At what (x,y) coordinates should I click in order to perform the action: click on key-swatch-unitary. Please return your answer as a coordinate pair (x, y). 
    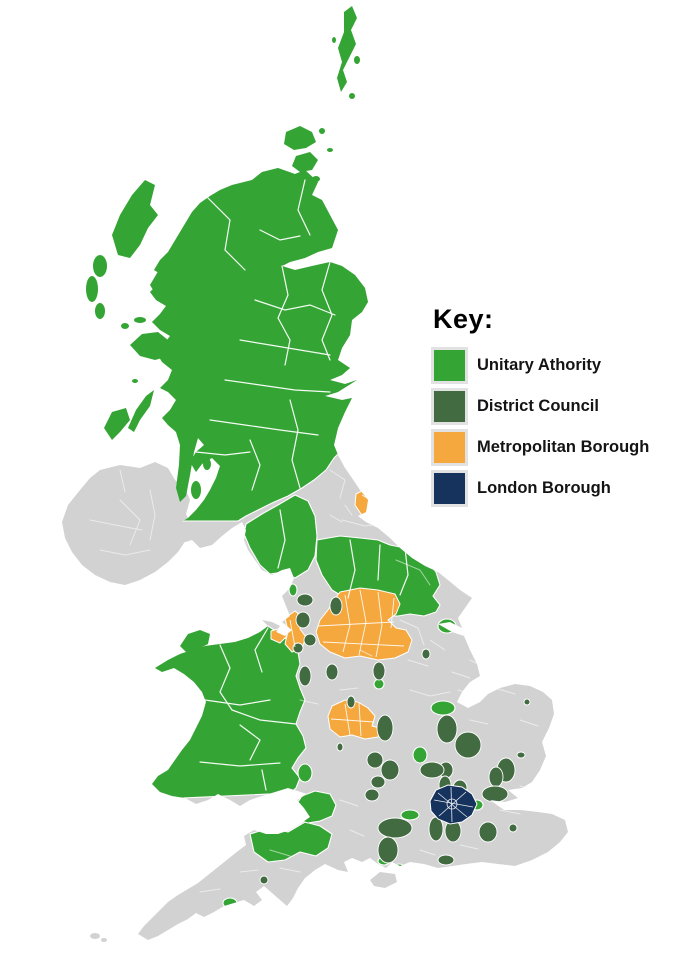
    Looking at the image, I should click on (449, 365).